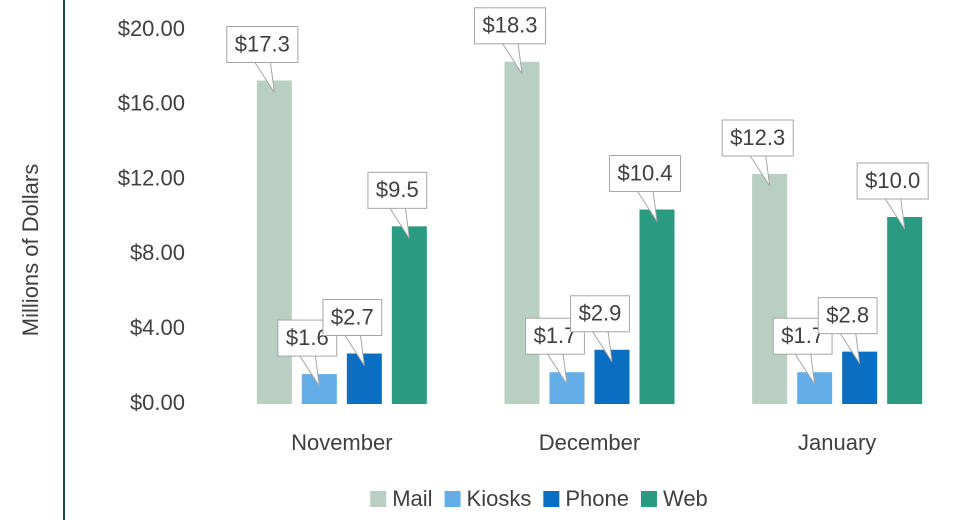  What do you see at coordinates (307, 337) in the screenshot?
I see `data-label: $1.6` at bounding box center [307, 337].